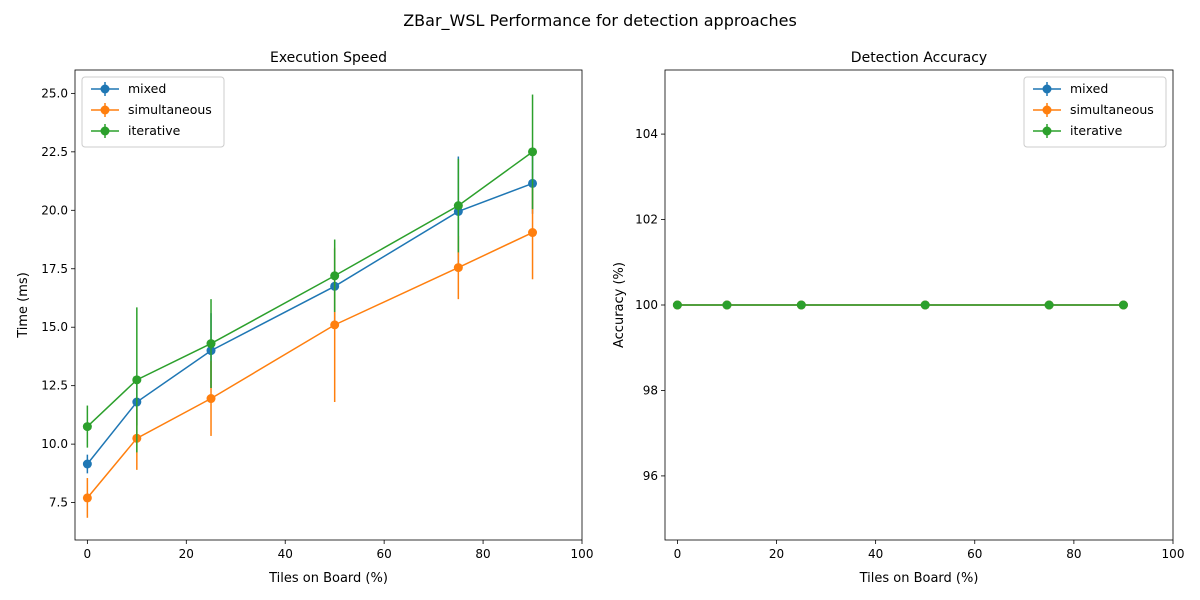  Describe the element at coordinates (650, 390) in the screenshot. I see `y-tick-label: 98` at that location.